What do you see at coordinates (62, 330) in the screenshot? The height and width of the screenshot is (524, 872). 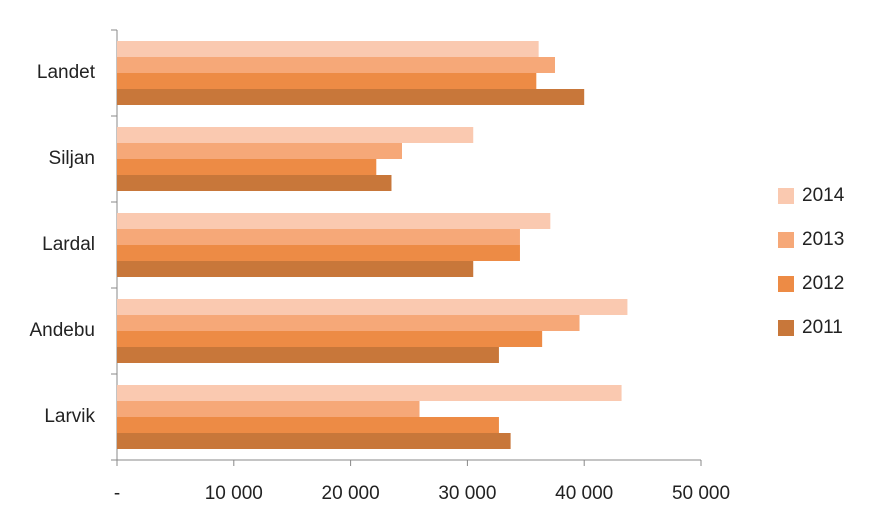 I see `y-tick-label: Andebu` at bounding box center [62, 330].